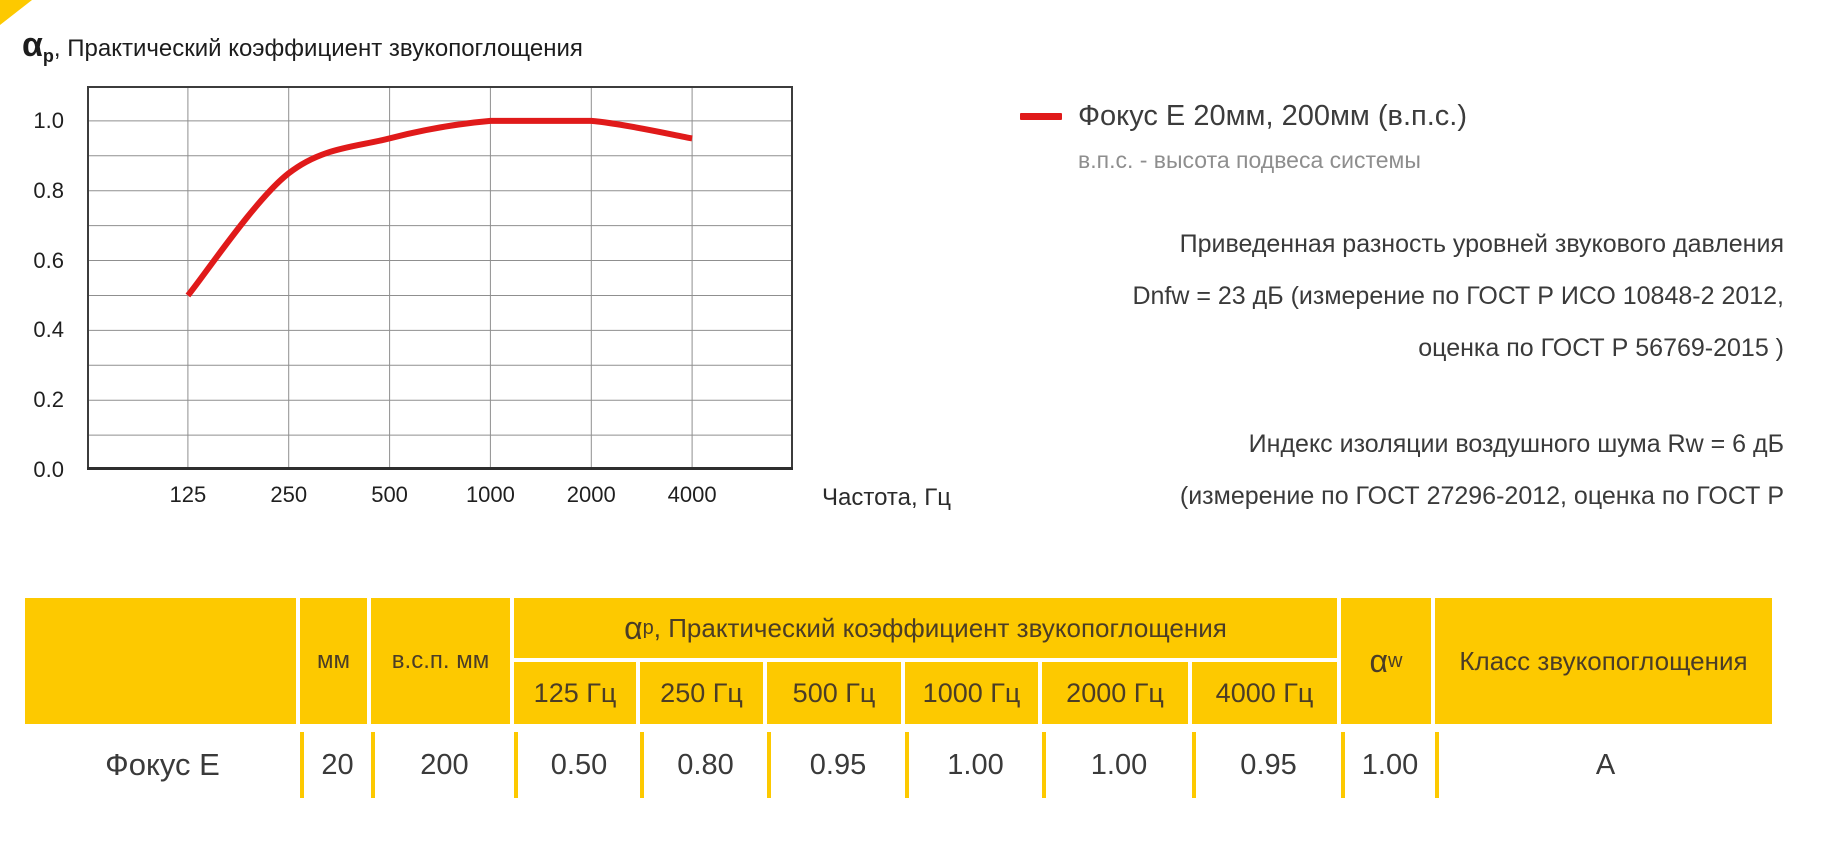 Image resolution: width=1829 pixels, height=856 pixels. What do you see at coordinates (575, 693) in the screenshot?
I see `table-header-frequency: 125 Гц` at bounding box center [575, 693].